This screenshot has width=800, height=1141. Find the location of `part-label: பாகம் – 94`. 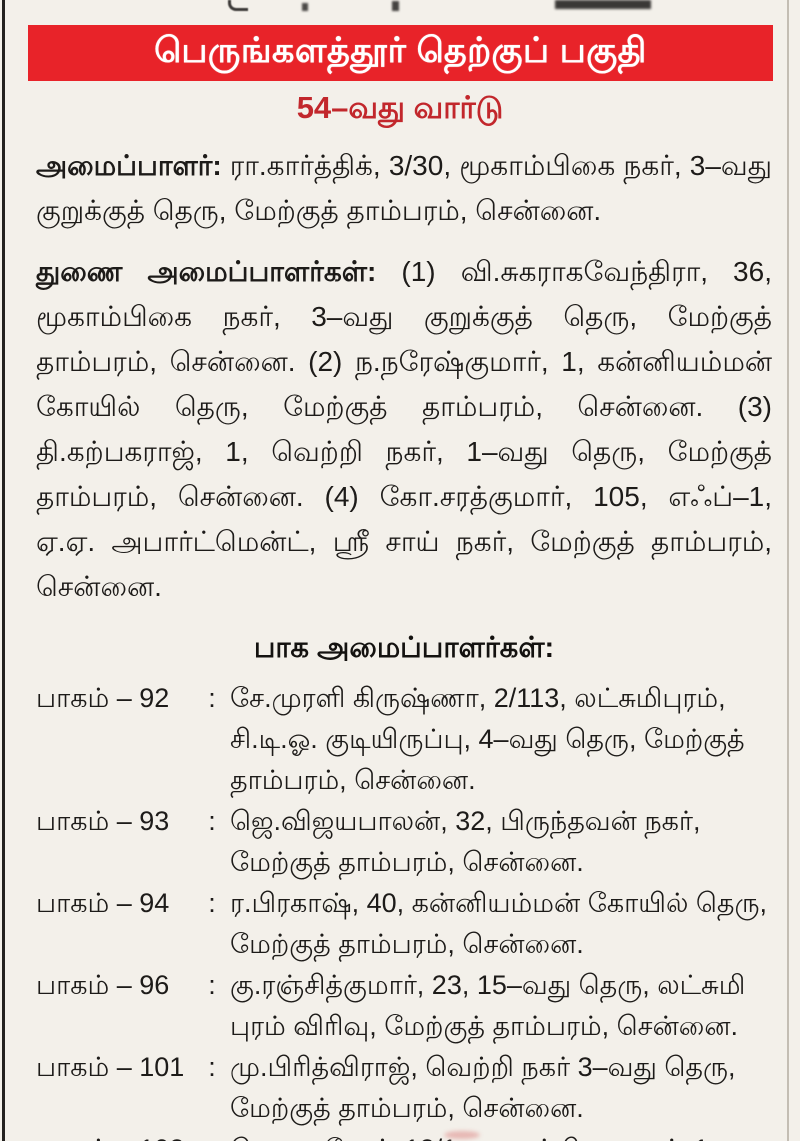

part-label: பாகம் – 94 is located at coordinates (103, 903).